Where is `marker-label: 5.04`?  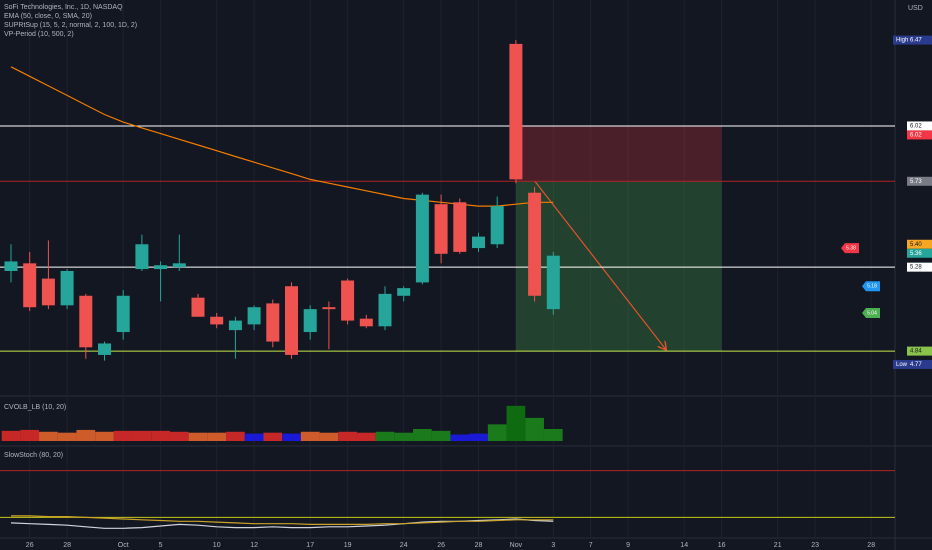 marker-label: 5.04 is located at coordinates (872, 313).